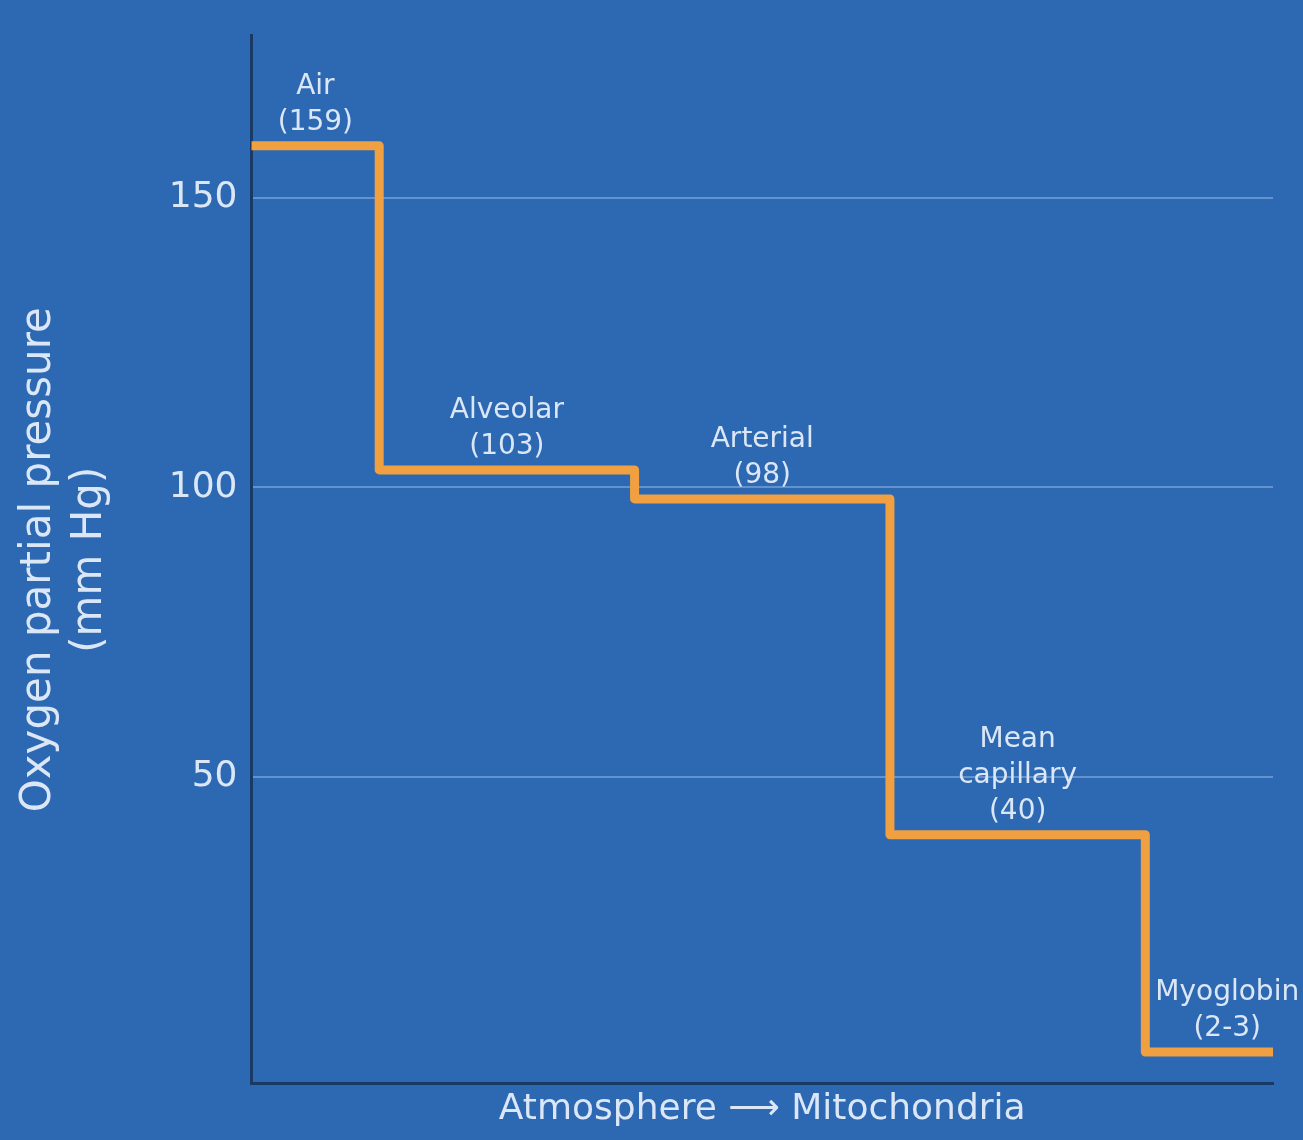 The height and width of the screenshot is (1140, 1303). What do you see at coordinates (1227, 1008) in the screenshot?
I see `data-label: Myoglobin (2-3)` at bounding box center [1227, 1008].